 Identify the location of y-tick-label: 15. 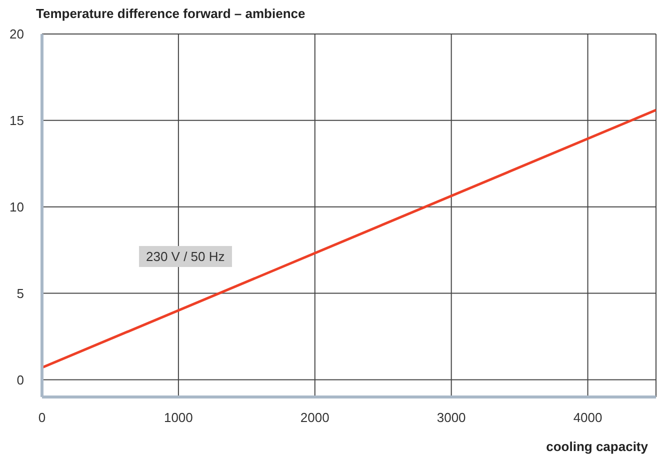
(17, 120).